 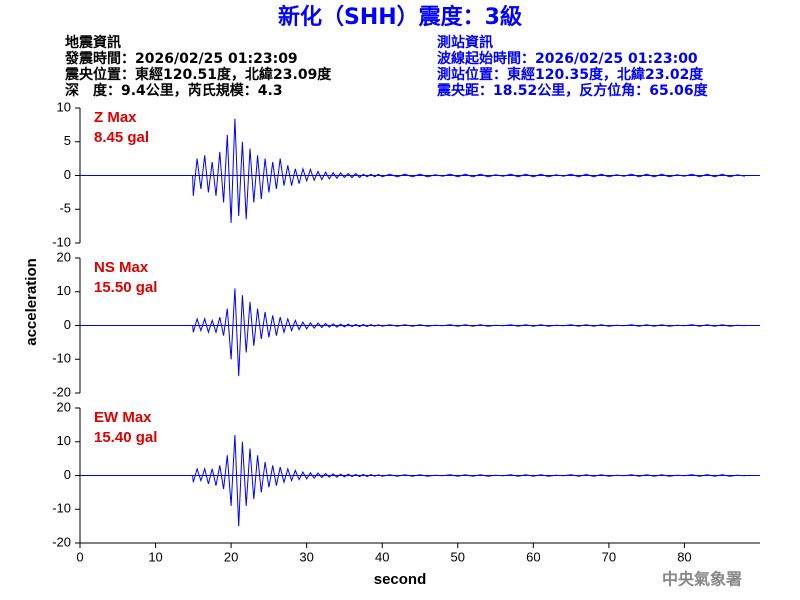 I want to click on x-tick-label: 50, so click(x=458, y=556).